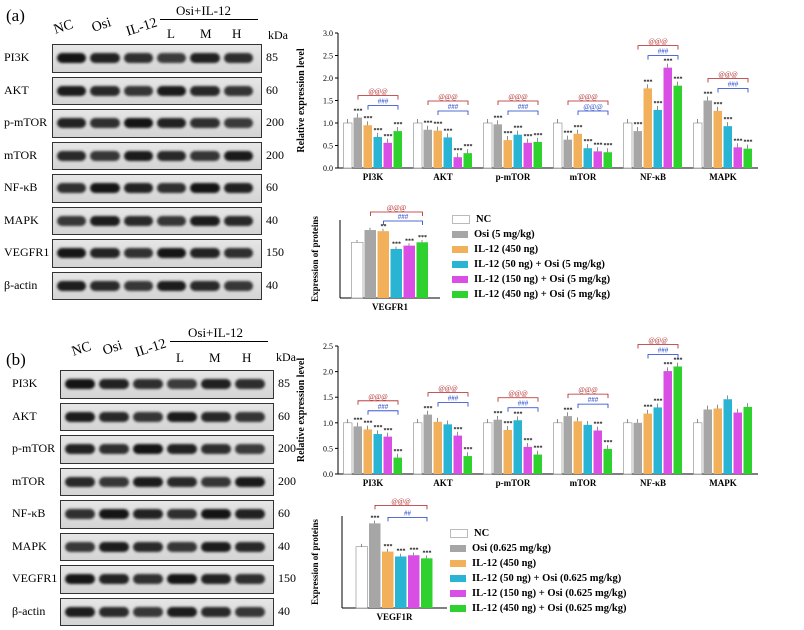 The height and width of the screenshot is (630, 804). I want to click on panel-b-group-label: Osi+IL-12, so click(215, 332).